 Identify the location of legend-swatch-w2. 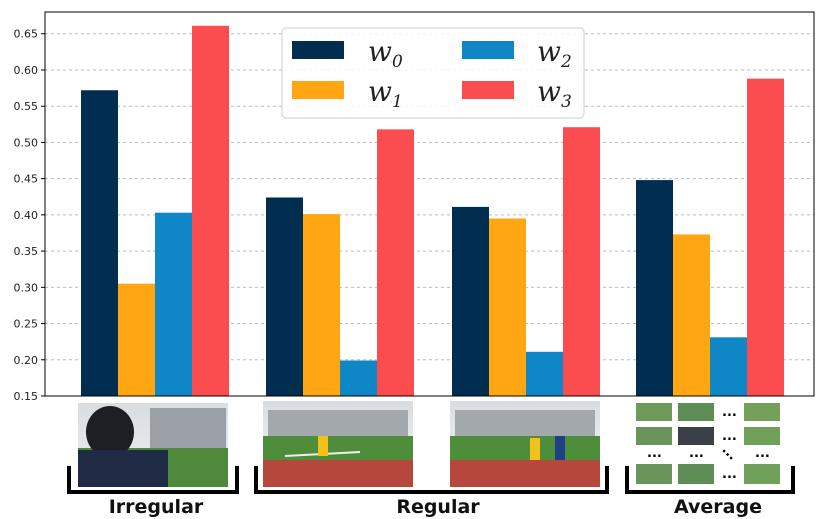
(488, 50).